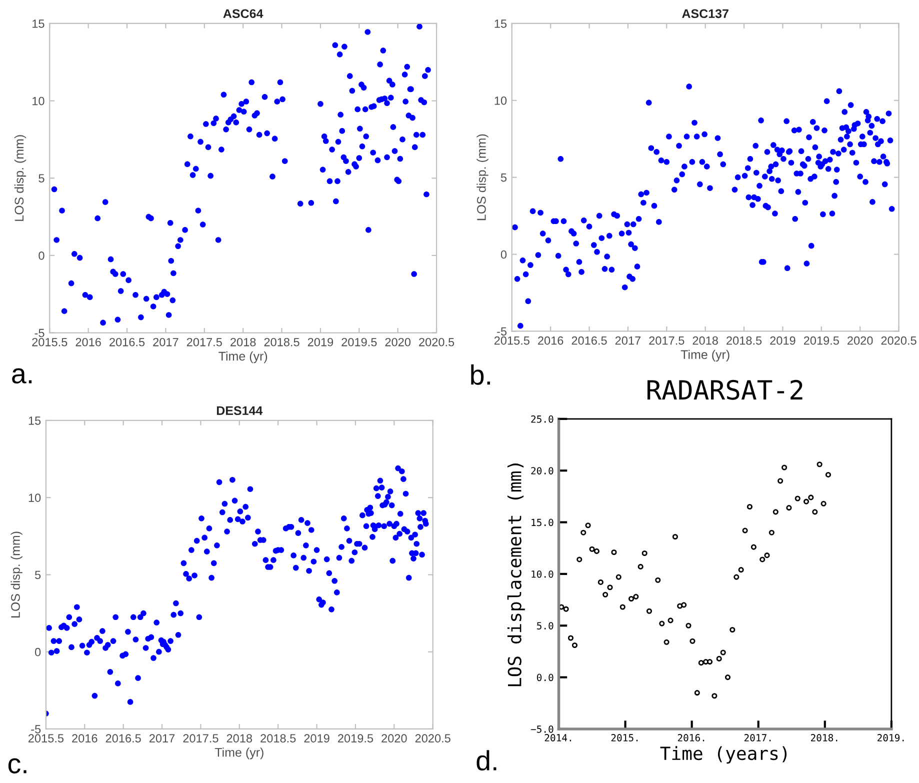  Describe the element at coordinates (480, 374) in the screenshot. I see `text: b.` at that location.